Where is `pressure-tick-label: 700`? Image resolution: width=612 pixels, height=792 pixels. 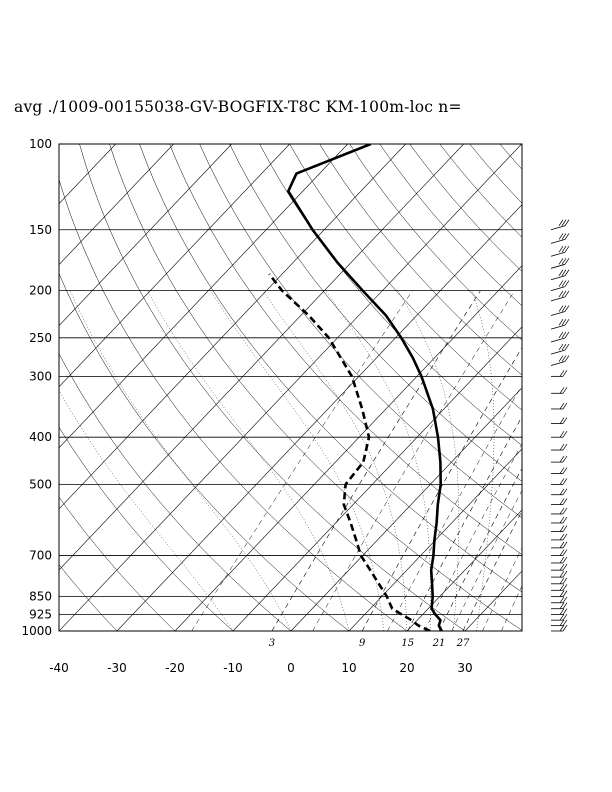
pressure-tick-label: 700 is located at coordinates (40, 556).